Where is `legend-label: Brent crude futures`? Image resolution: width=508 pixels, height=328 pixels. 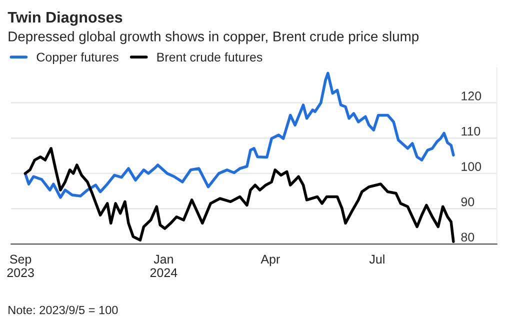 legend-label: Brent crude futures is located at coordinates (209, 57).